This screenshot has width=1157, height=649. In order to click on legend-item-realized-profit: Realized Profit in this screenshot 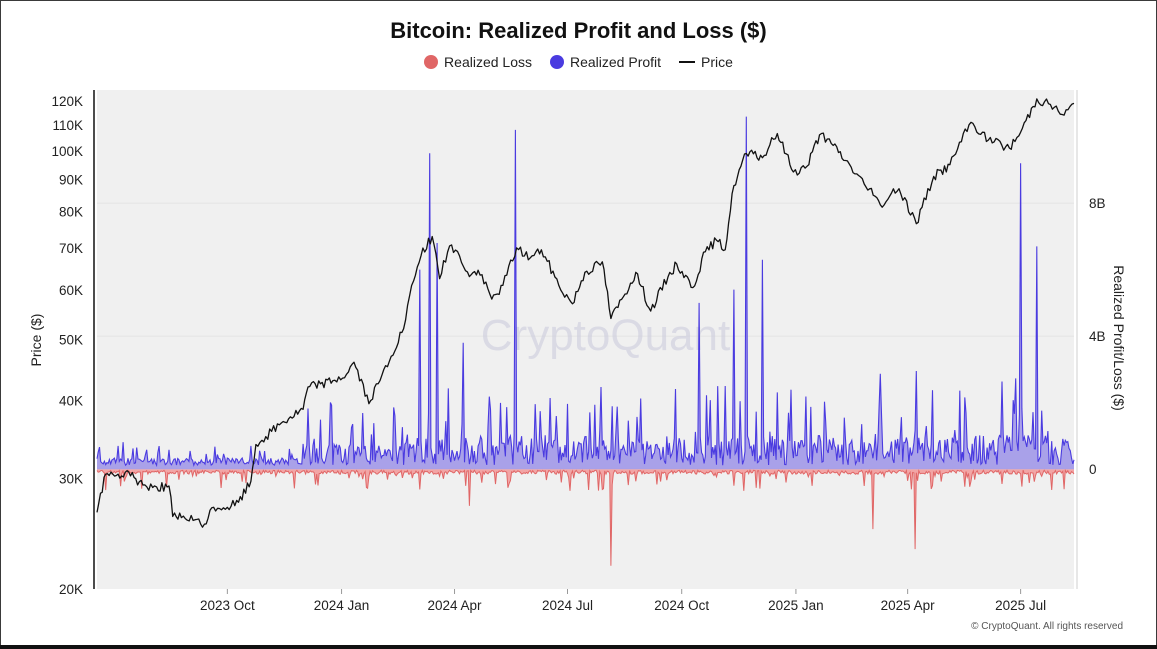, I will do `click(605, 62)`.